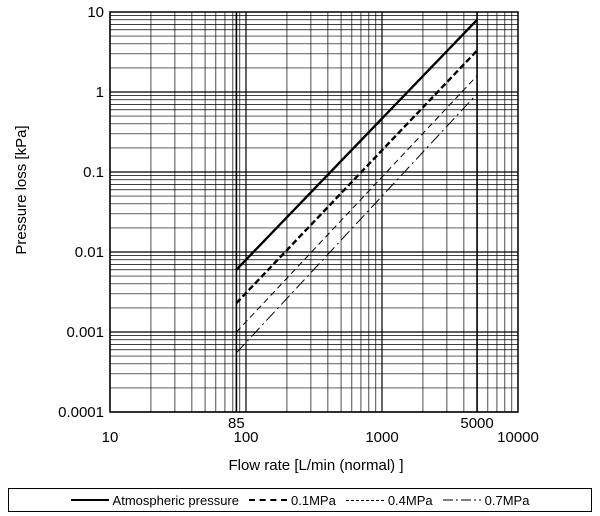 This screenshot has height=516, width=600. What do you see at coordinates (81, 412) in the screenshot?
I see `y-tick-label: 0.0001` at bounding box center [81, 412].